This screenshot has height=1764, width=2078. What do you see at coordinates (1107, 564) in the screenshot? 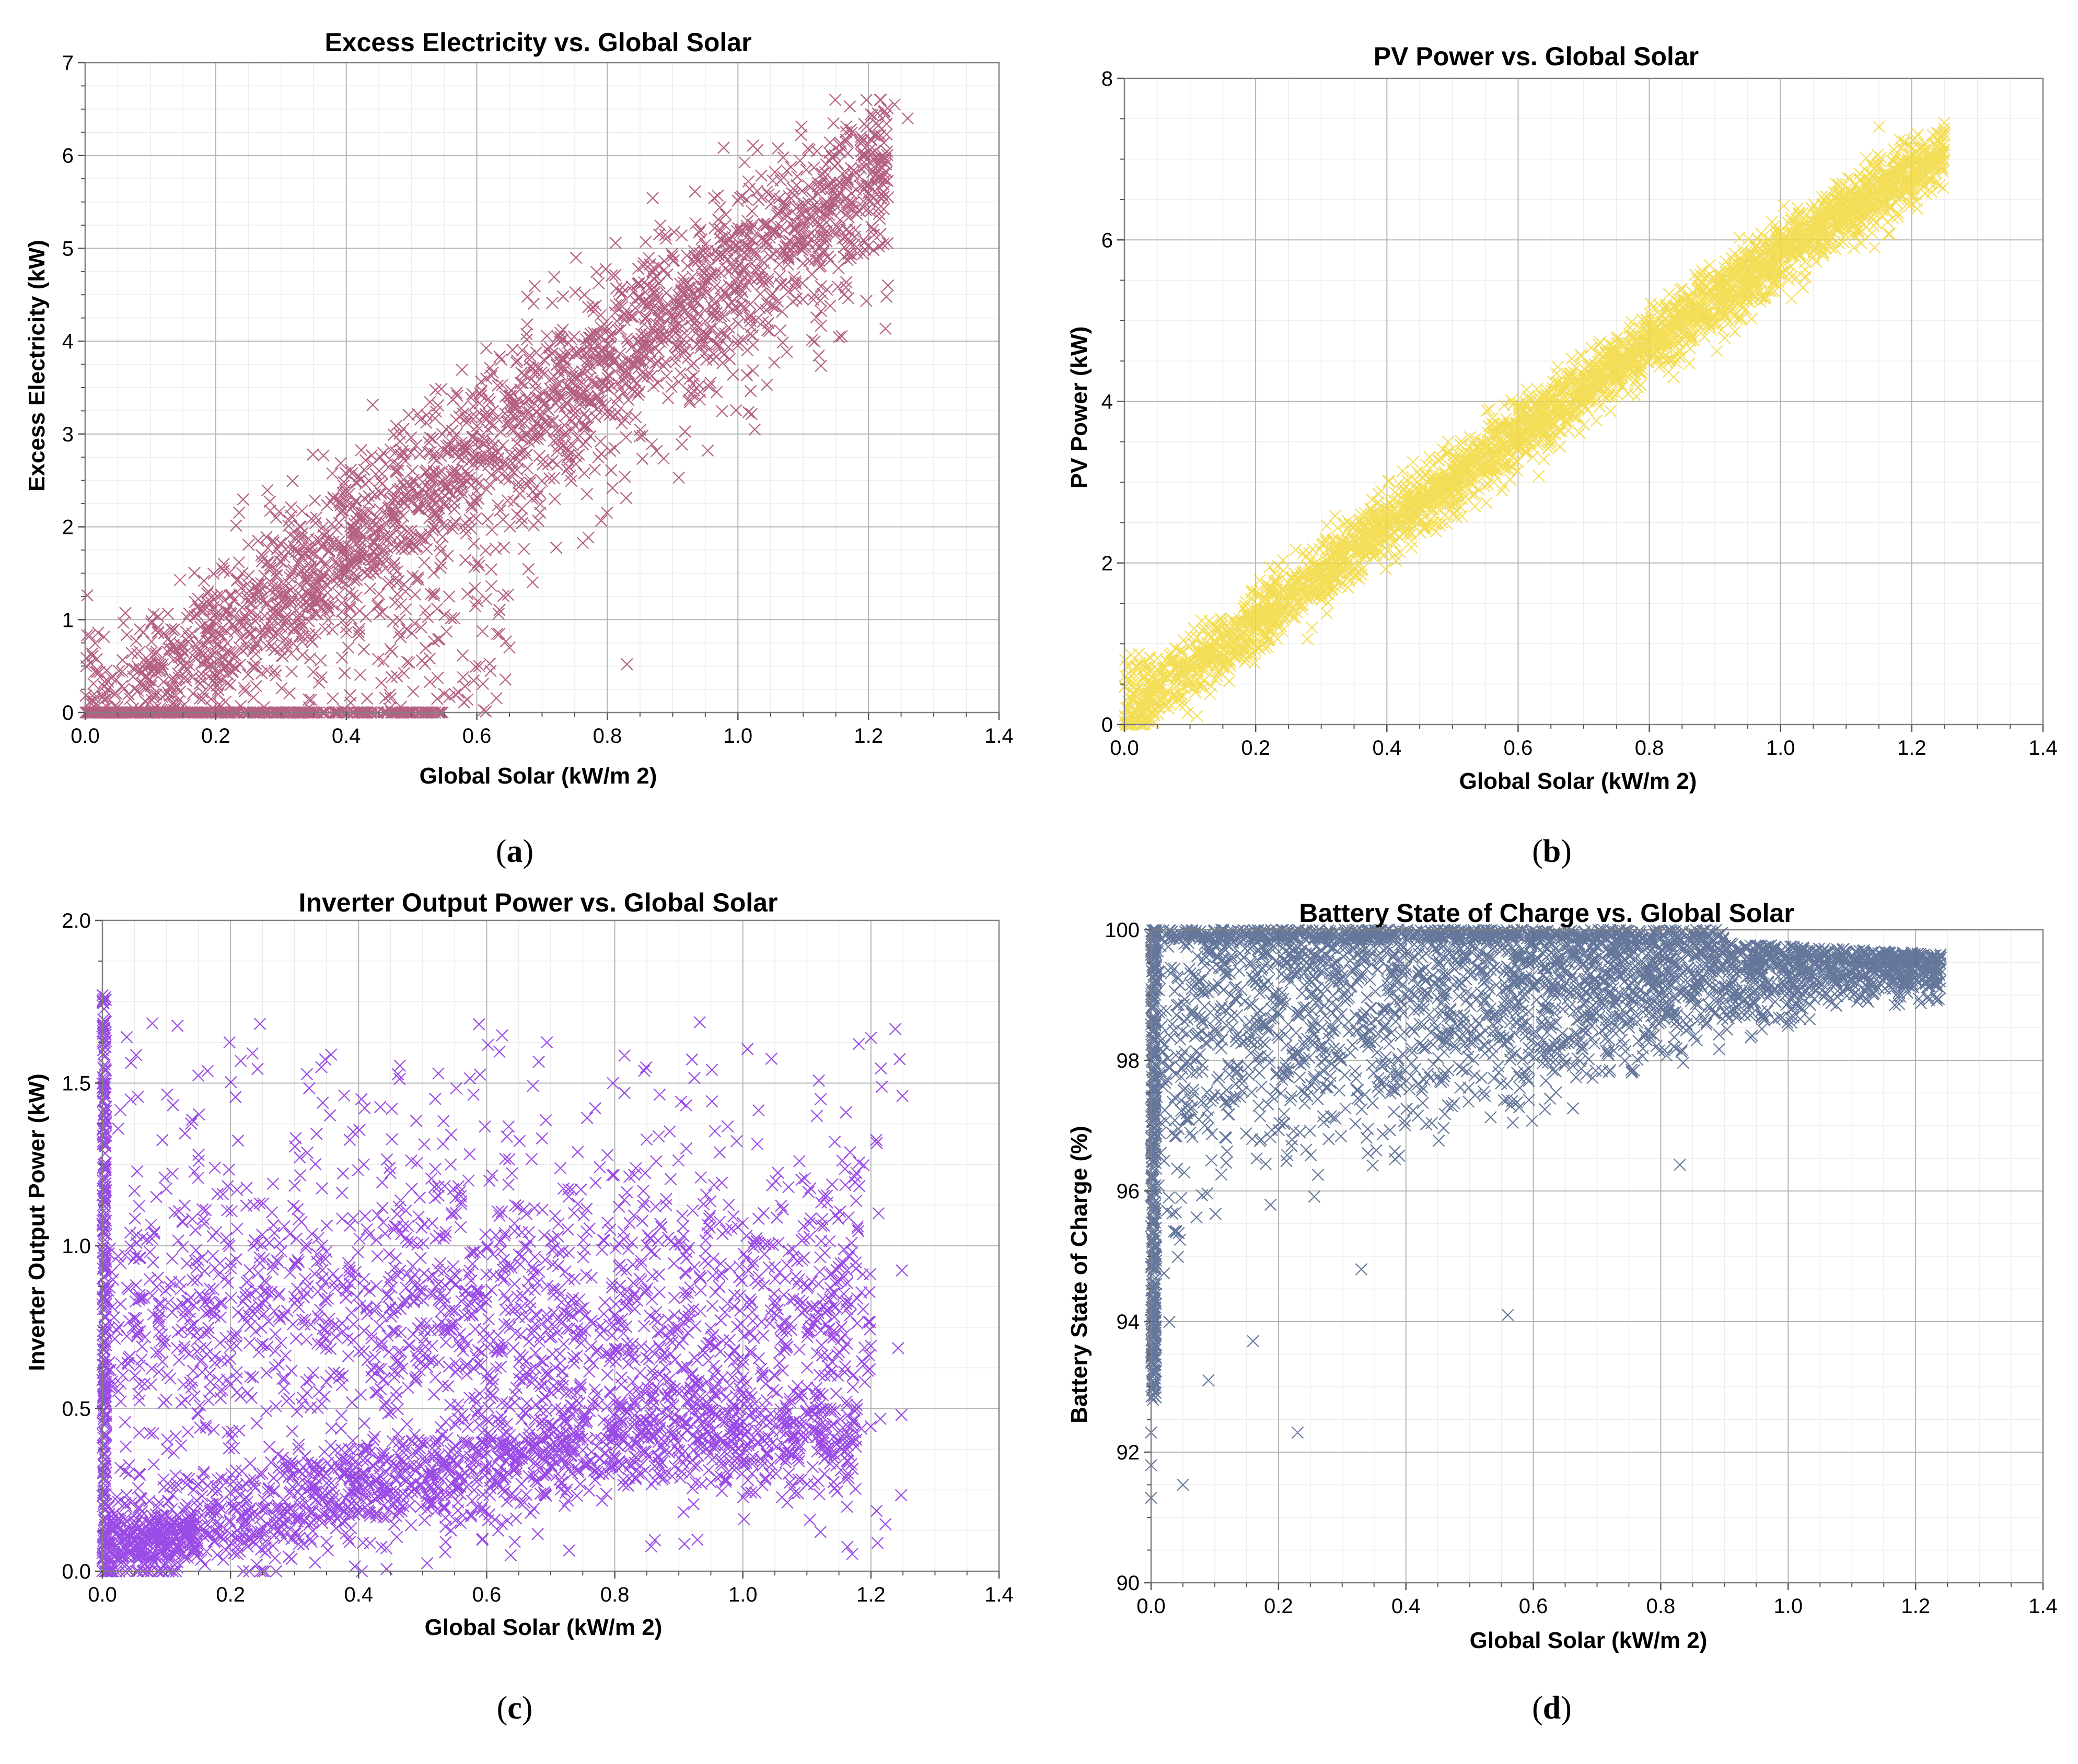
I see `y-tick-label-b: 2` at bounding box center [1107, 564].